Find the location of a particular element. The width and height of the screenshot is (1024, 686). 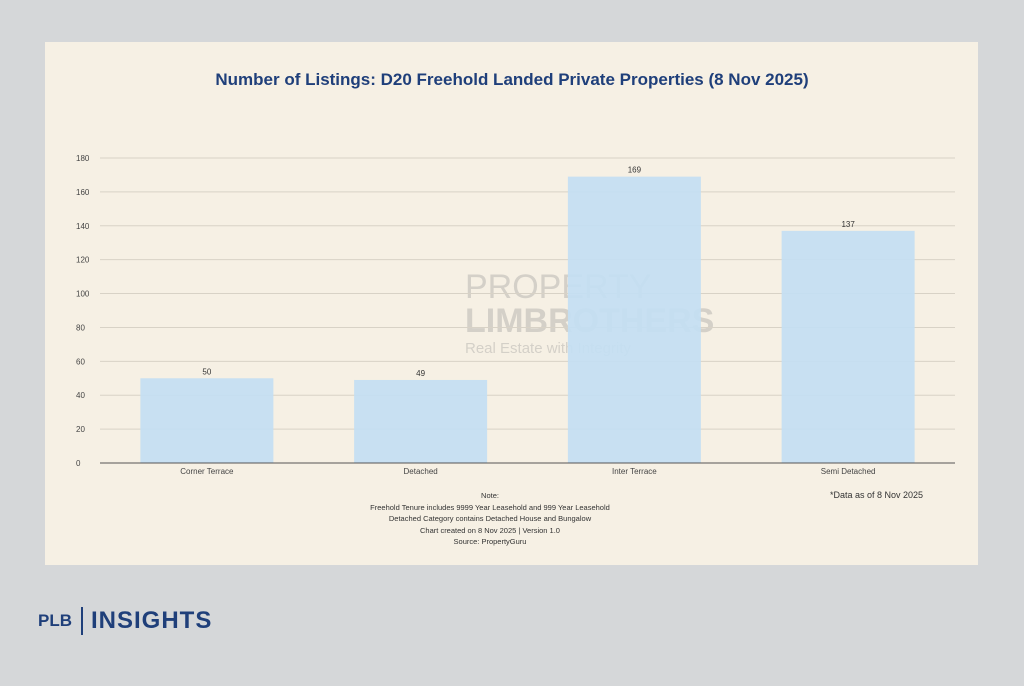

y-tick-label: 120 is located at coordinates (83, 260).